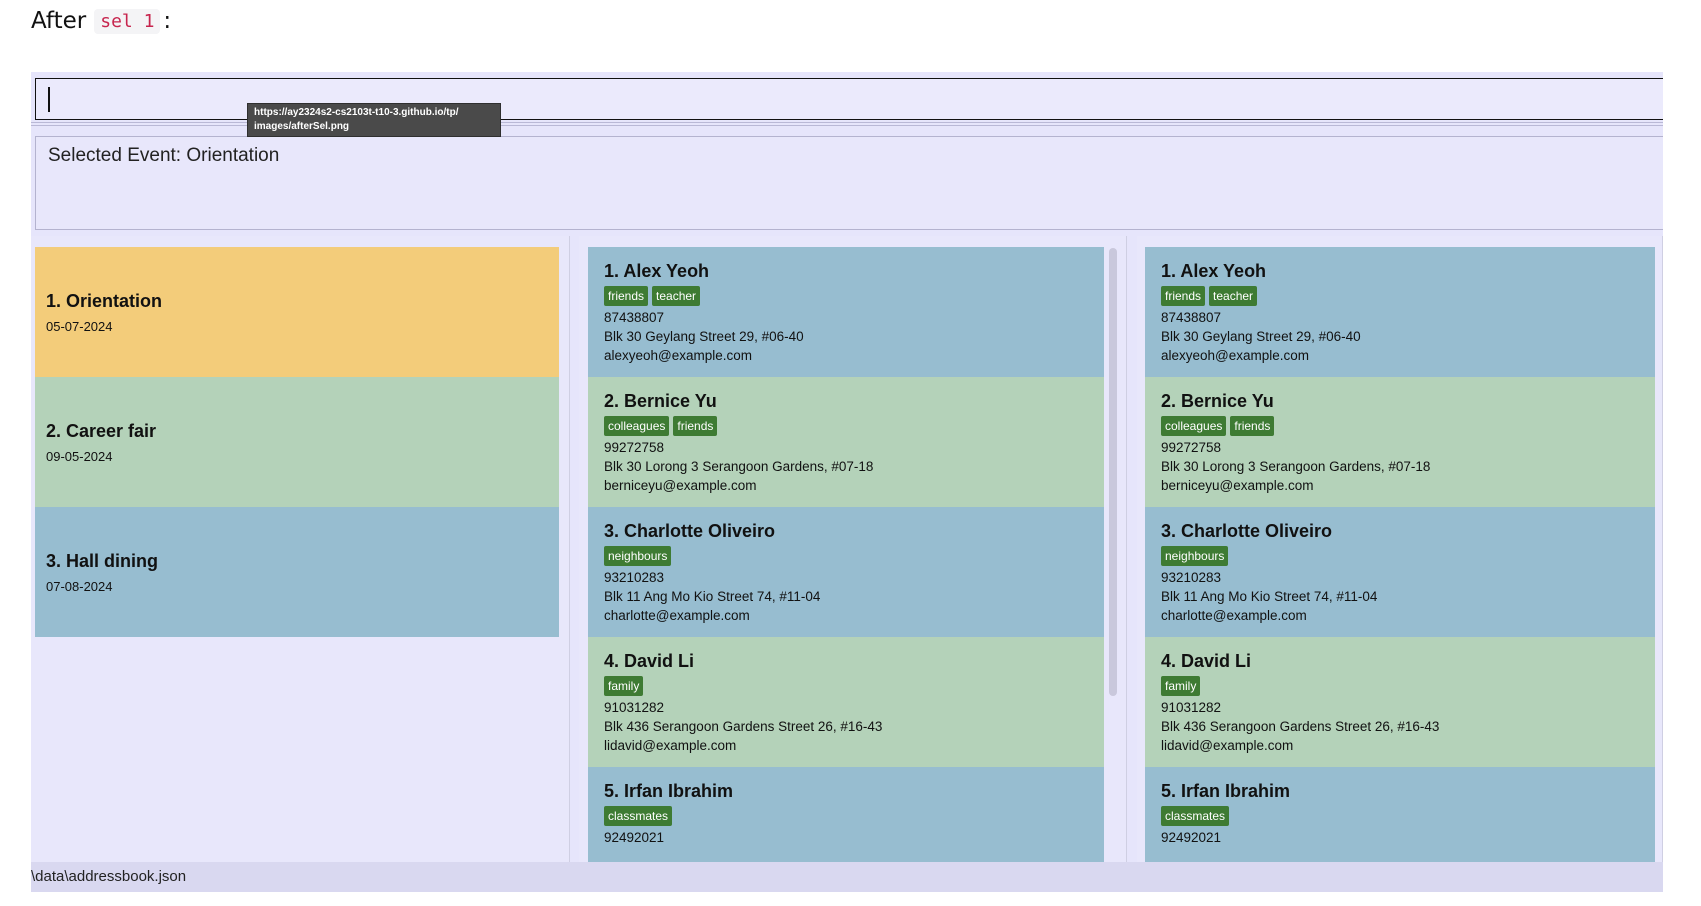 The height and width of the screenshot is (906, 1701). Describe the element at coordinates (79, 326) in the screenshot. I see `event-date: 05-07-2024` at that location.